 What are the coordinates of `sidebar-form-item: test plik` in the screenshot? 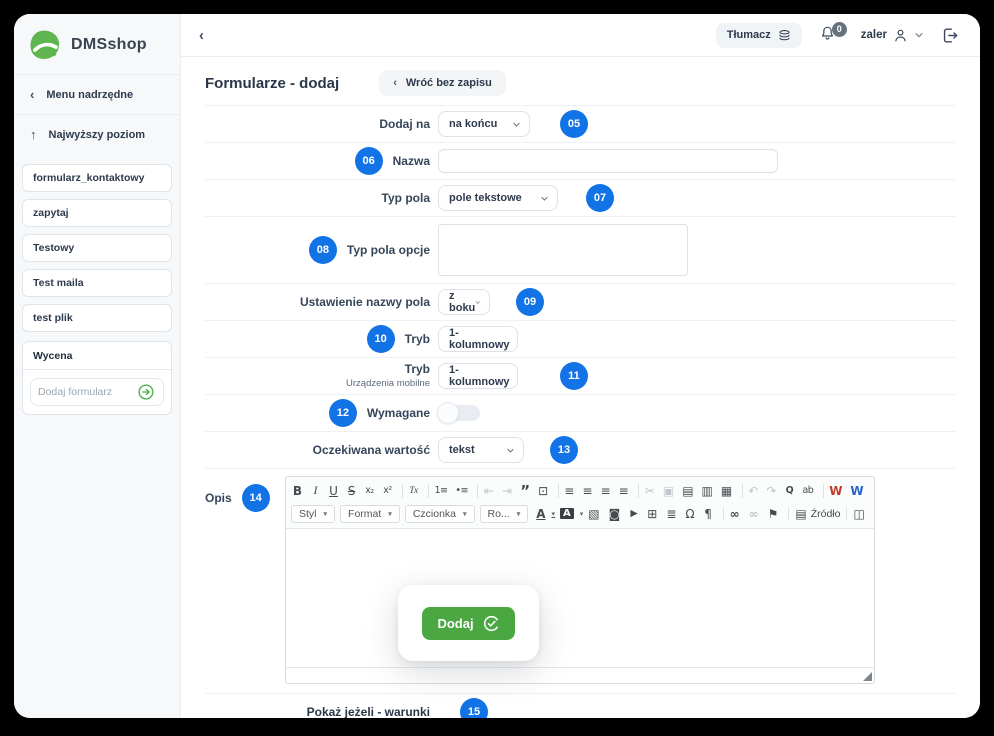 It's located at (97, 318).